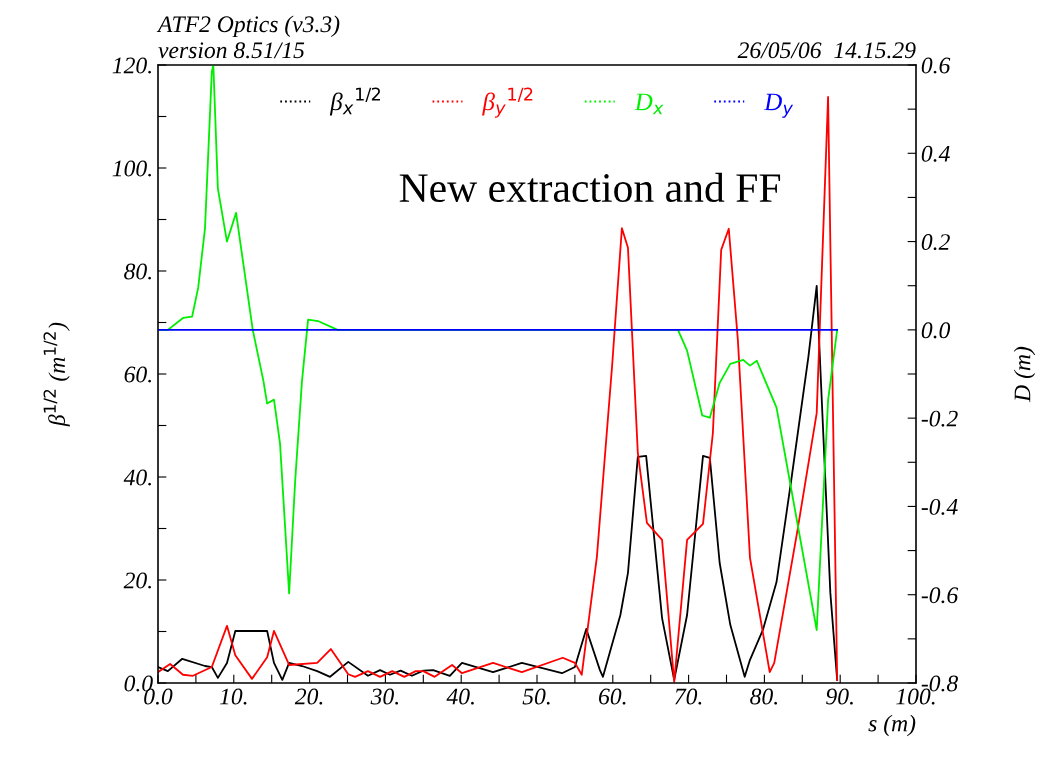  I want to click on y-tick-label: 60., so click(138, 374).